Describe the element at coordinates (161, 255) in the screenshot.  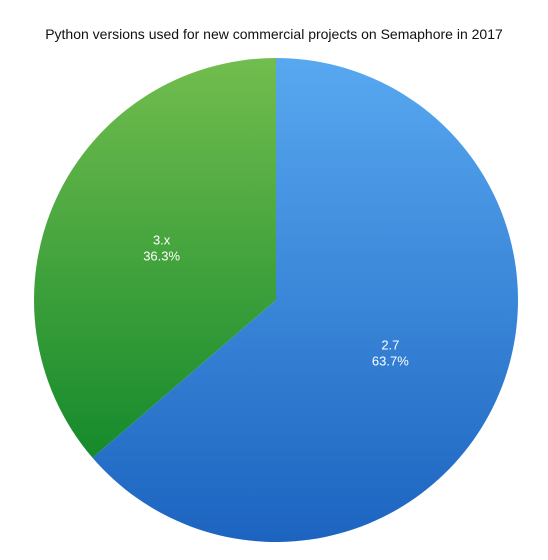
I see `slice-percent-label: 36.3%` at that location.